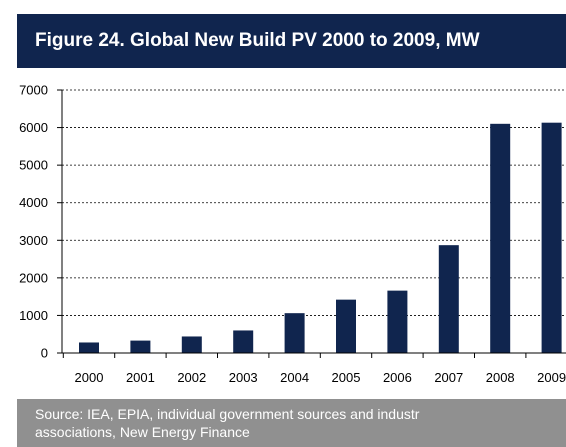 This screenshot has width=566, height=447. I want to click on y-tick-label: 6000, so click(33, 127).